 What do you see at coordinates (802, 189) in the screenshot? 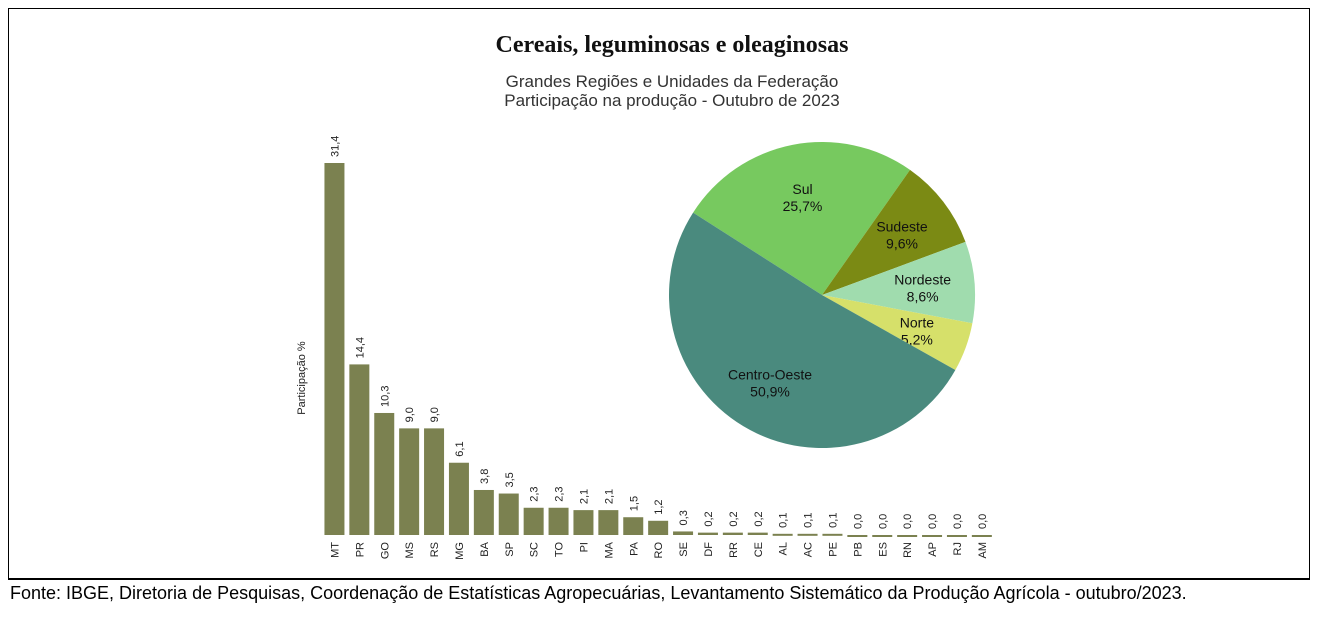
I see `slice-name: Sul` at bounding box center [802, 189].